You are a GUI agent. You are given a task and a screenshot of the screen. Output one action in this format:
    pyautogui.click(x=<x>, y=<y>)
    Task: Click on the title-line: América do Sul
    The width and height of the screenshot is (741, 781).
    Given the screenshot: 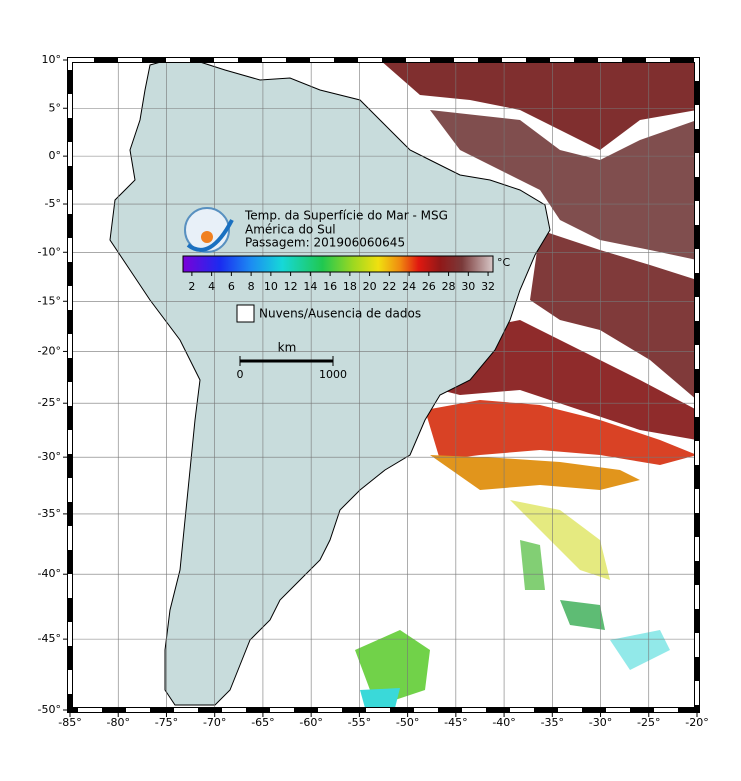 What is the action you would take?
    pyautogui.click(x=290, y=230)
    